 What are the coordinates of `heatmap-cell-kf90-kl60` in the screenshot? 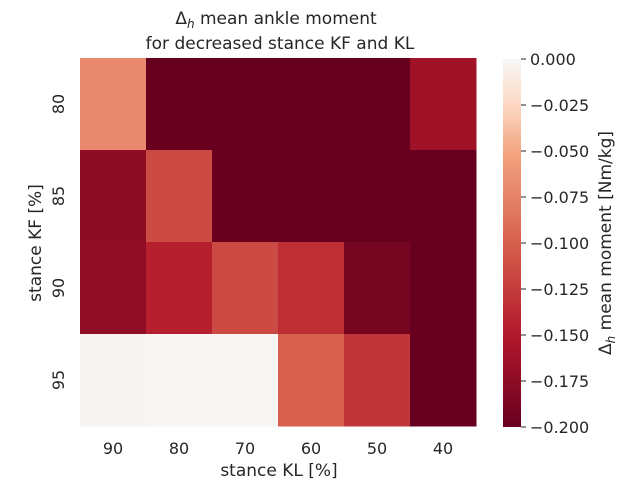 It's located at (311, 288).